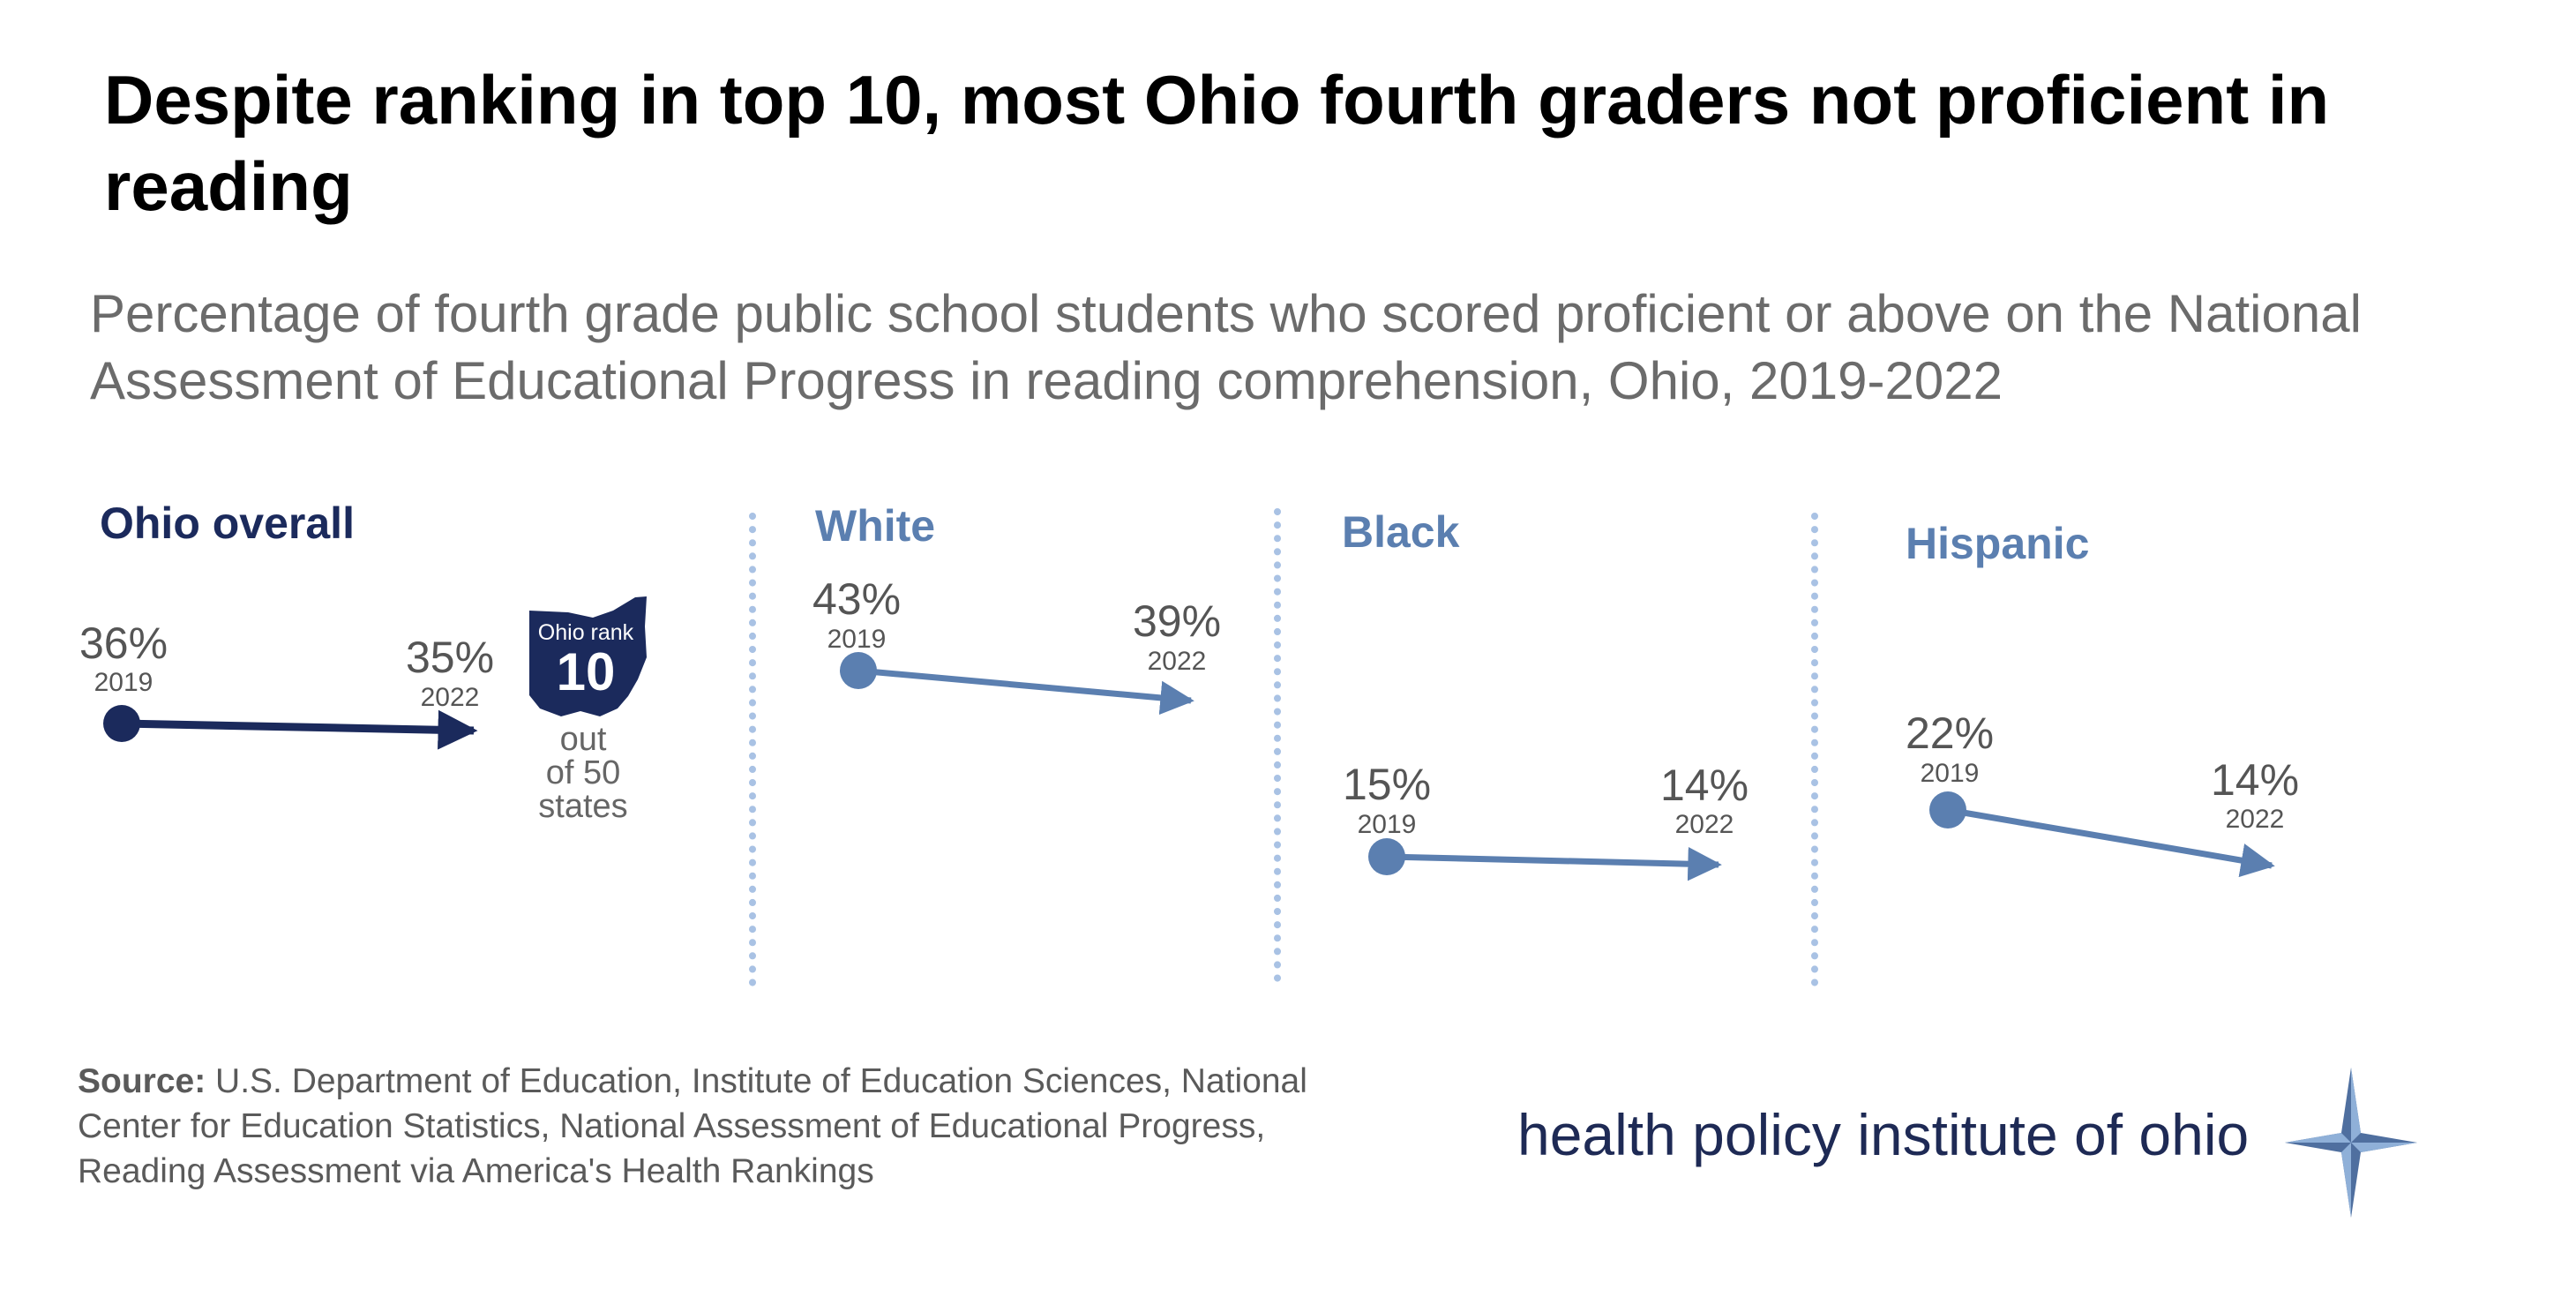  Describe the element at coordinates (124, 682) in the screenshot. I see `year-2019-ohio: 2019` at that location.